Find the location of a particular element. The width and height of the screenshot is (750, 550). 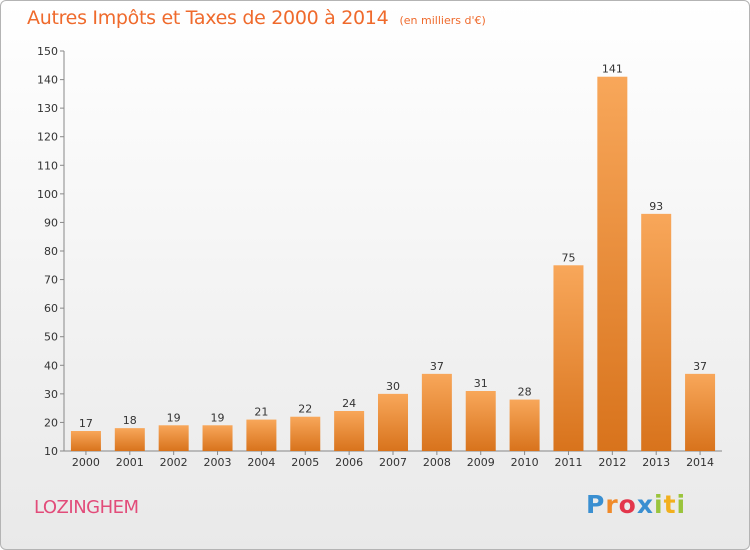

y-tick-label: 80 is located at coordinates (51, 251).